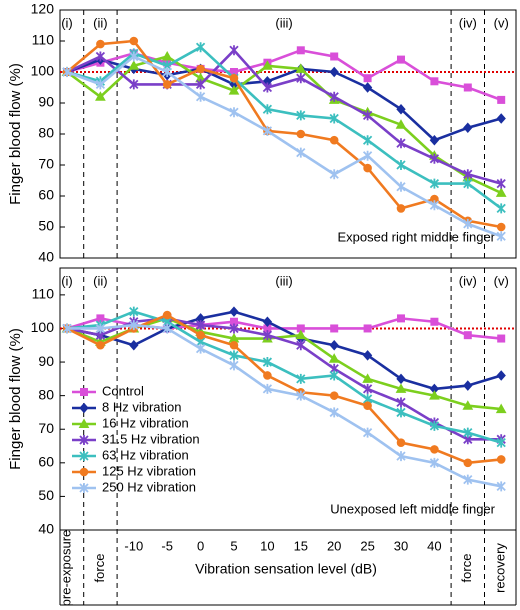 The width and height of the screenshot is (520, 610). Describe the element at coordinates (434, 545) in the screenshot. I see `x-tick-label: 40` at that location.